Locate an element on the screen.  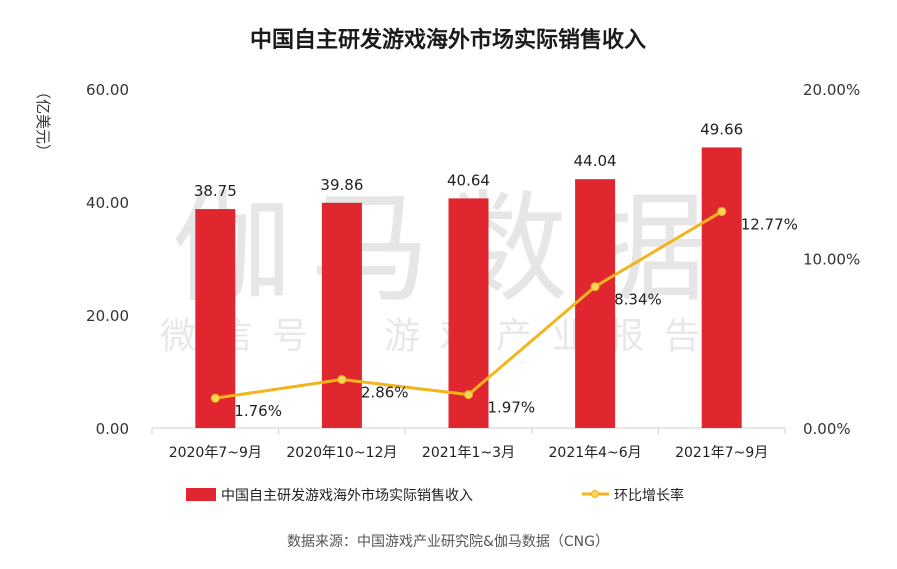
y-tick-label: 40.00 is located at coordinates (107, 203).